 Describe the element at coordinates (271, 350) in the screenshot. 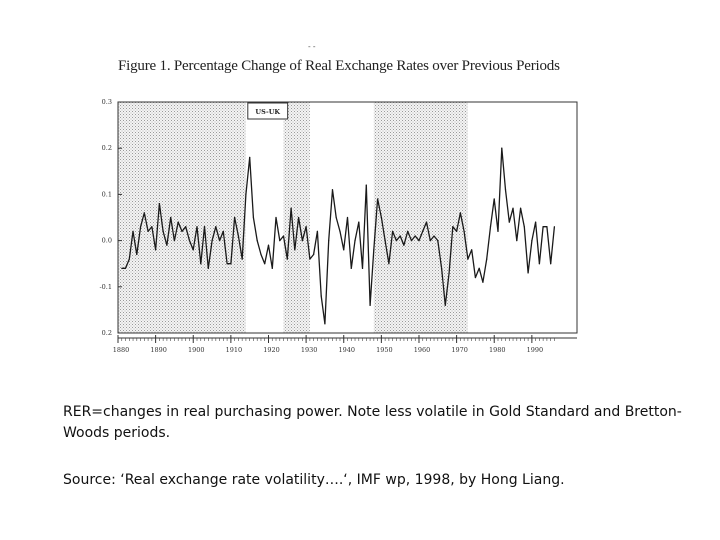

I see `x-tick-label: 1920` at that location.